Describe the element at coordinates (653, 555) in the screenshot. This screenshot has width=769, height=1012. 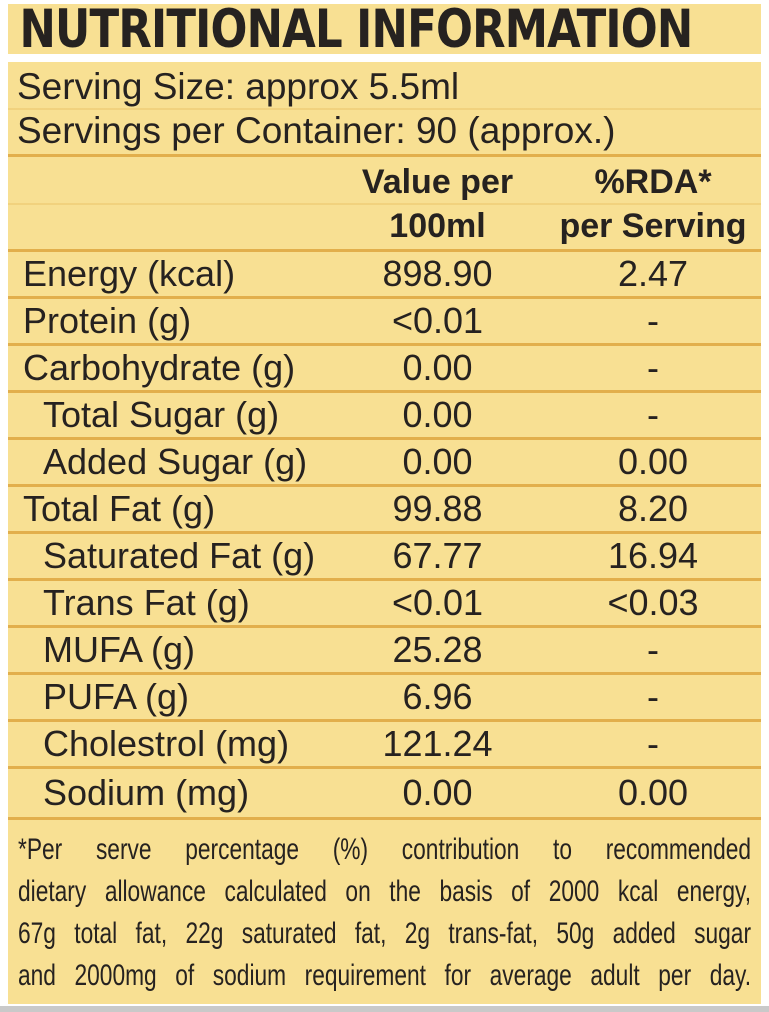
I see `rda-per-serving-cell: 16.94` at that location.